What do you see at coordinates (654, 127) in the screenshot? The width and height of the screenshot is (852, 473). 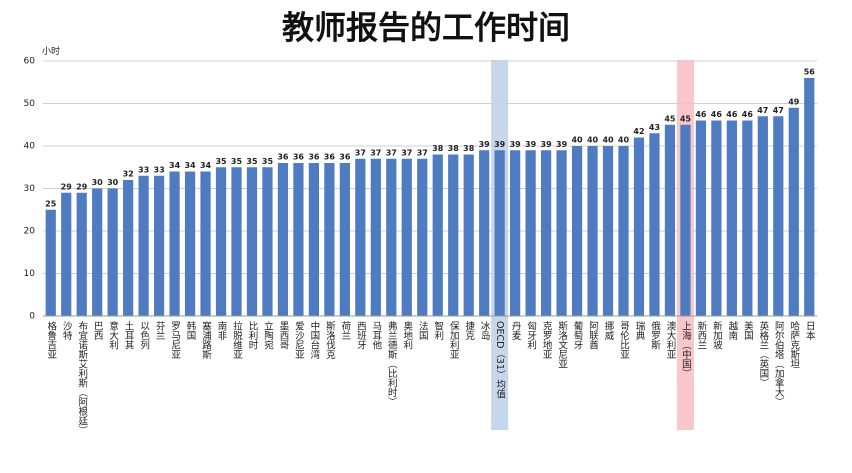 I see `value-label: 43` at bounding box center [654, 127].